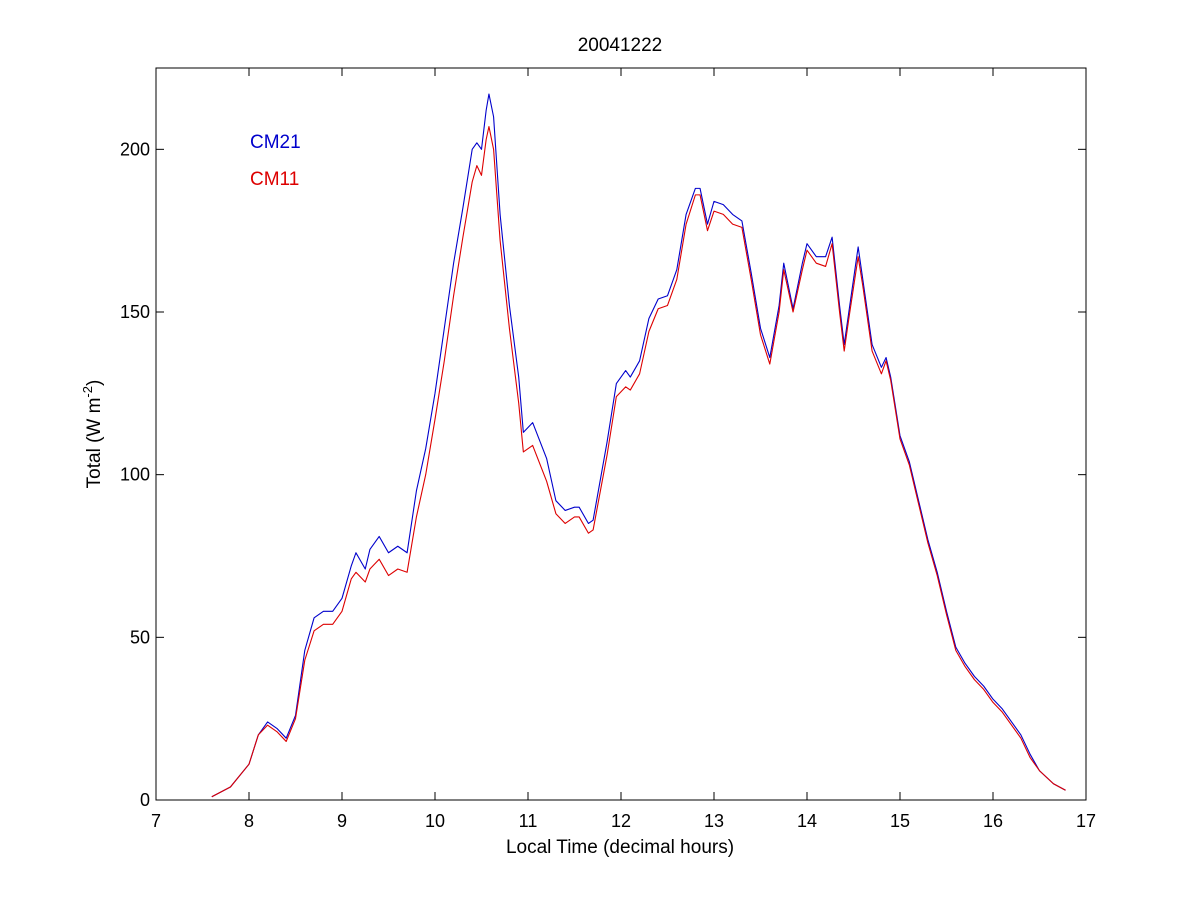 The width and height of the screenshot is (1200, 905). I want to click on x-tick-label: 12, so click(621, 821).